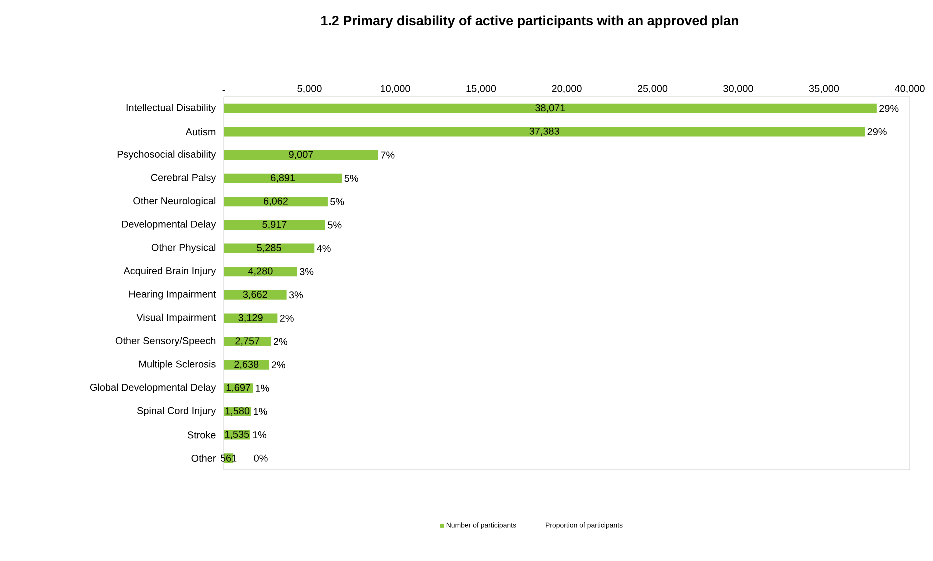  I want to click on y-tick-label: Other Sensory/Speech, so click(166, 341).